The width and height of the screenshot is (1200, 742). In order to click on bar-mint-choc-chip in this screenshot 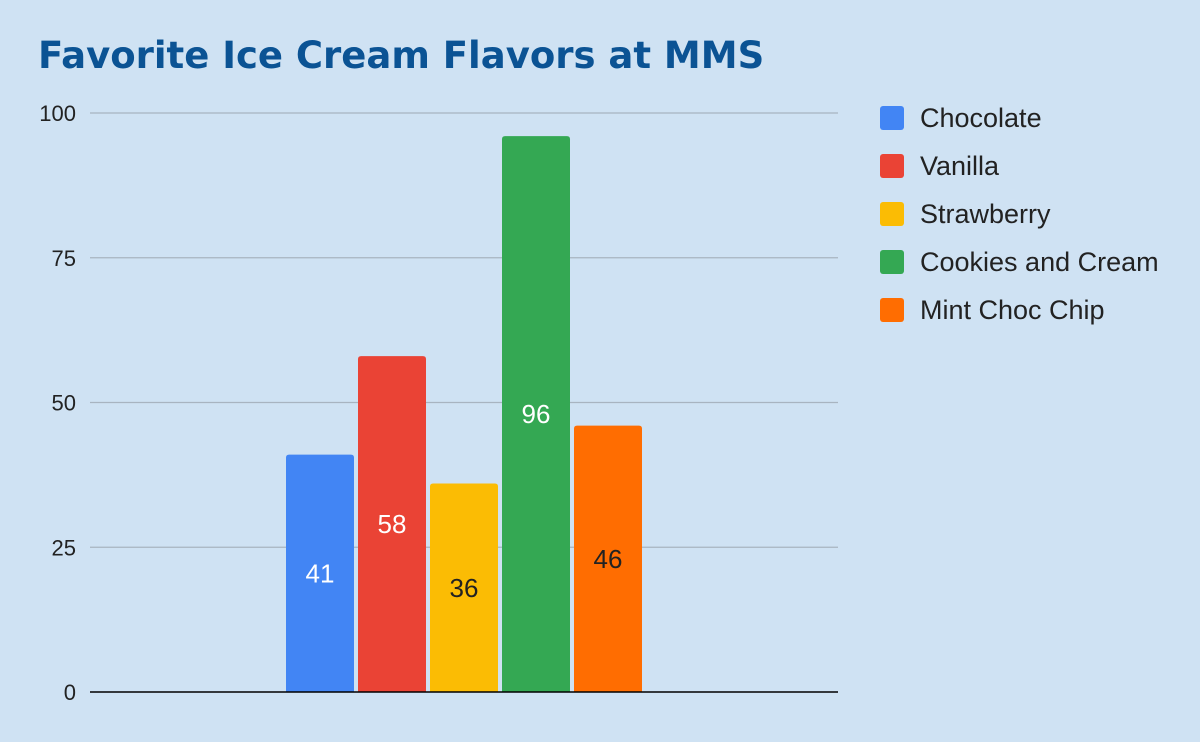, I will do `click(608, 558)`.